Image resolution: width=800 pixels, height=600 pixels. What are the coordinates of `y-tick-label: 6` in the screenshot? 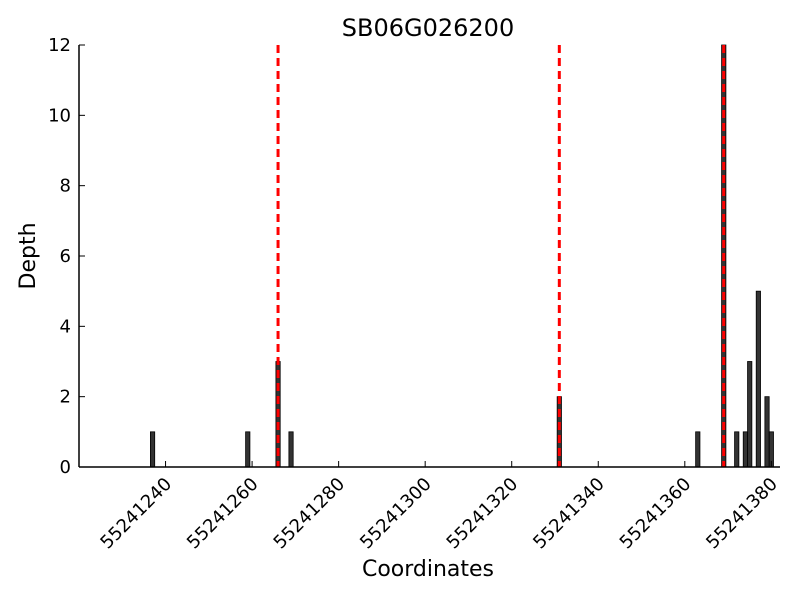 It's located at (65, 256).